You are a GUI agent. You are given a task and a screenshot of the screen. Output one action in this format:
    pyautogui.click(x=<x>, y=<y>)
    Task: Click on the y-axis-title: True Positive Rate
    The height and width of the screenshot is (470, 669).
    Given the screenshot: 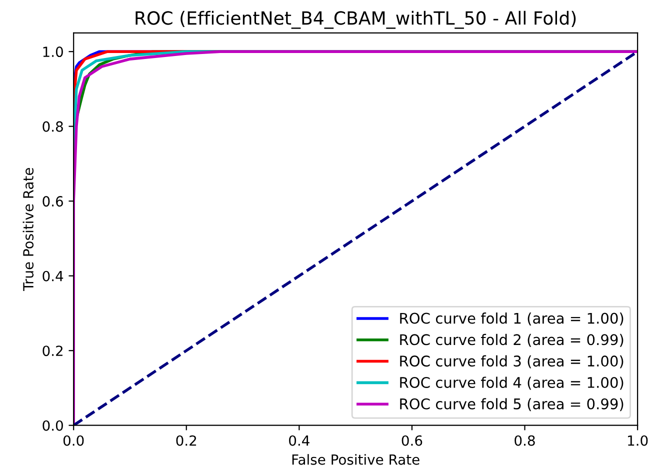 What is the action you would take?
    pyautogui.click(x=28, y=230)
    